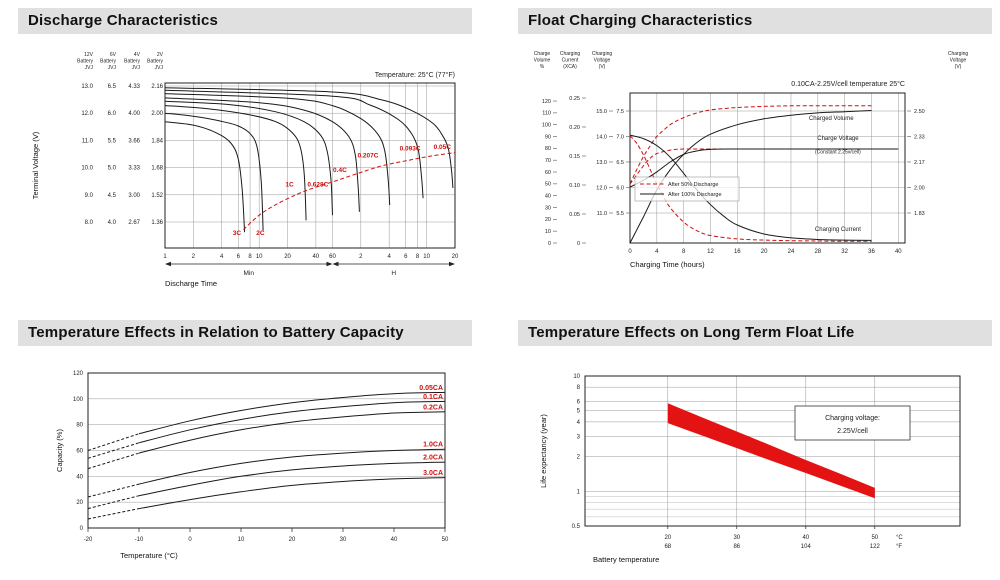  I want to click on x-unit-hour: H, so click(393, 273).